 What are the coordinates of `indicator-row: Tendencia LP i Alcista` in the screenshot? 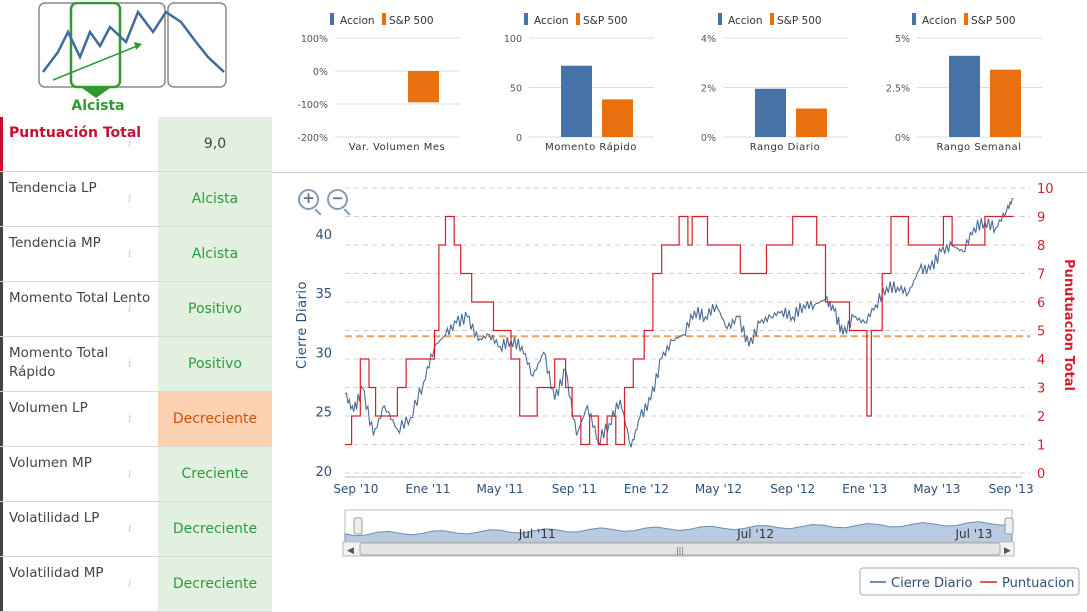 It's located at (136, 199).